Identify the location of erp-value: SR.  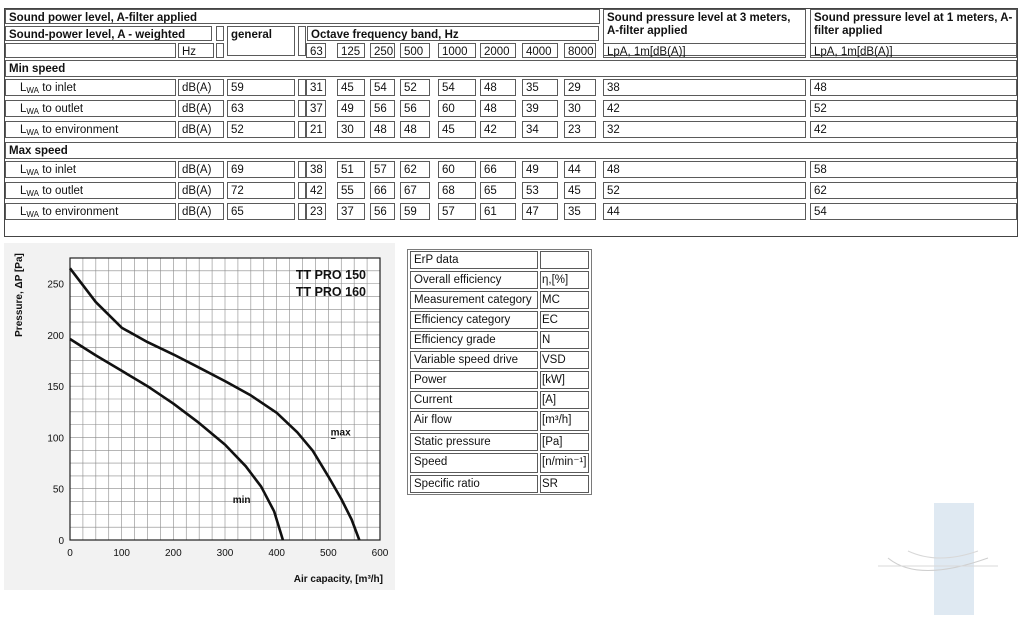
(564, 484).